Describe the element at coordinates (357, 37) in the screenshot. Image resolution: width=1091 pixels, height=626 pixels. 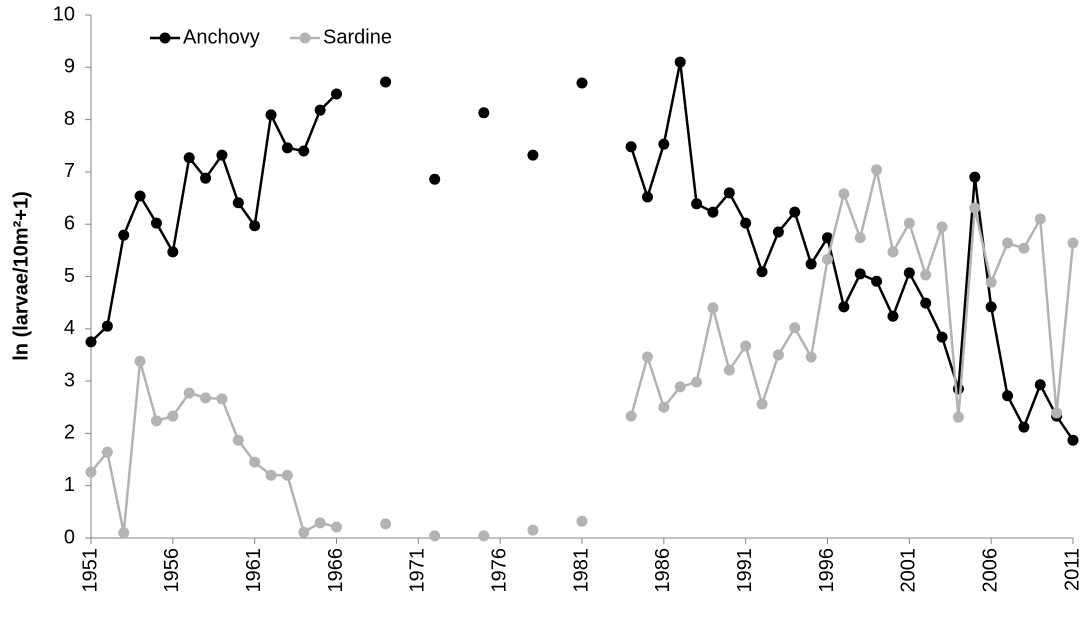
I see `legend-label: Sardine` at that location.